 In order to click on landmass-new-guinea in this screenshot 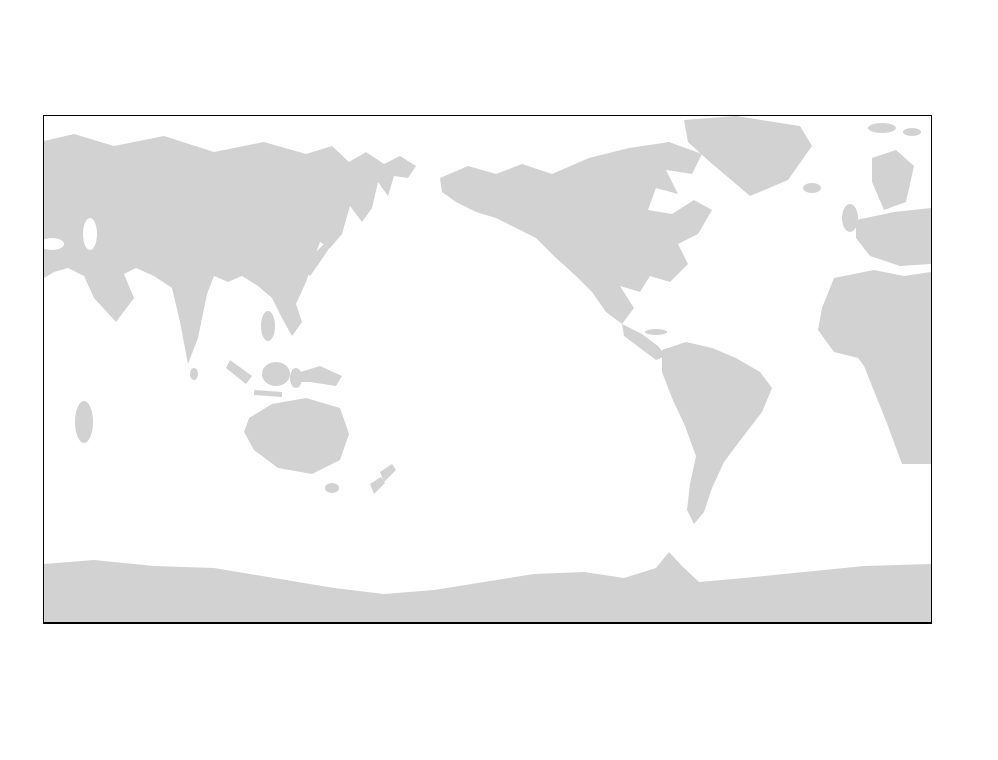, I will do `click(318, 376)`.